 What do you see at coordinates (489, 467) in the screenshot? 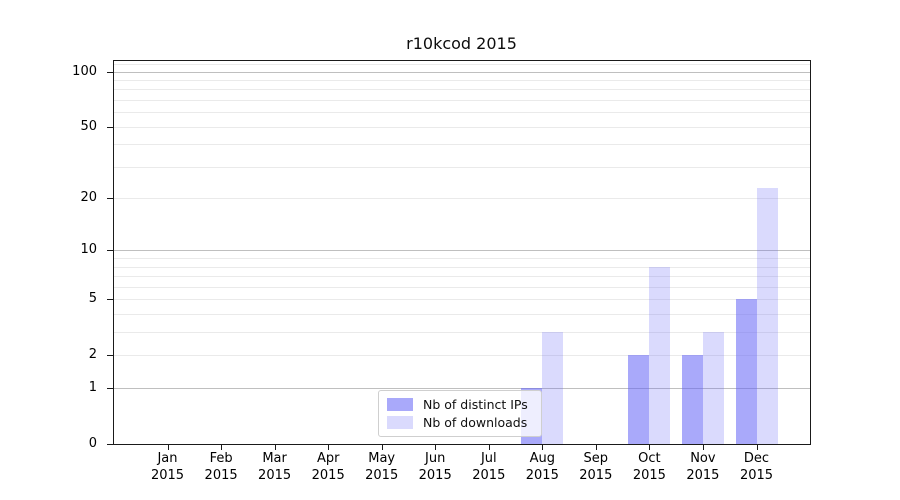
I see `x-tick-label-jul: Jul 2015` at bounding box center [489, 467].